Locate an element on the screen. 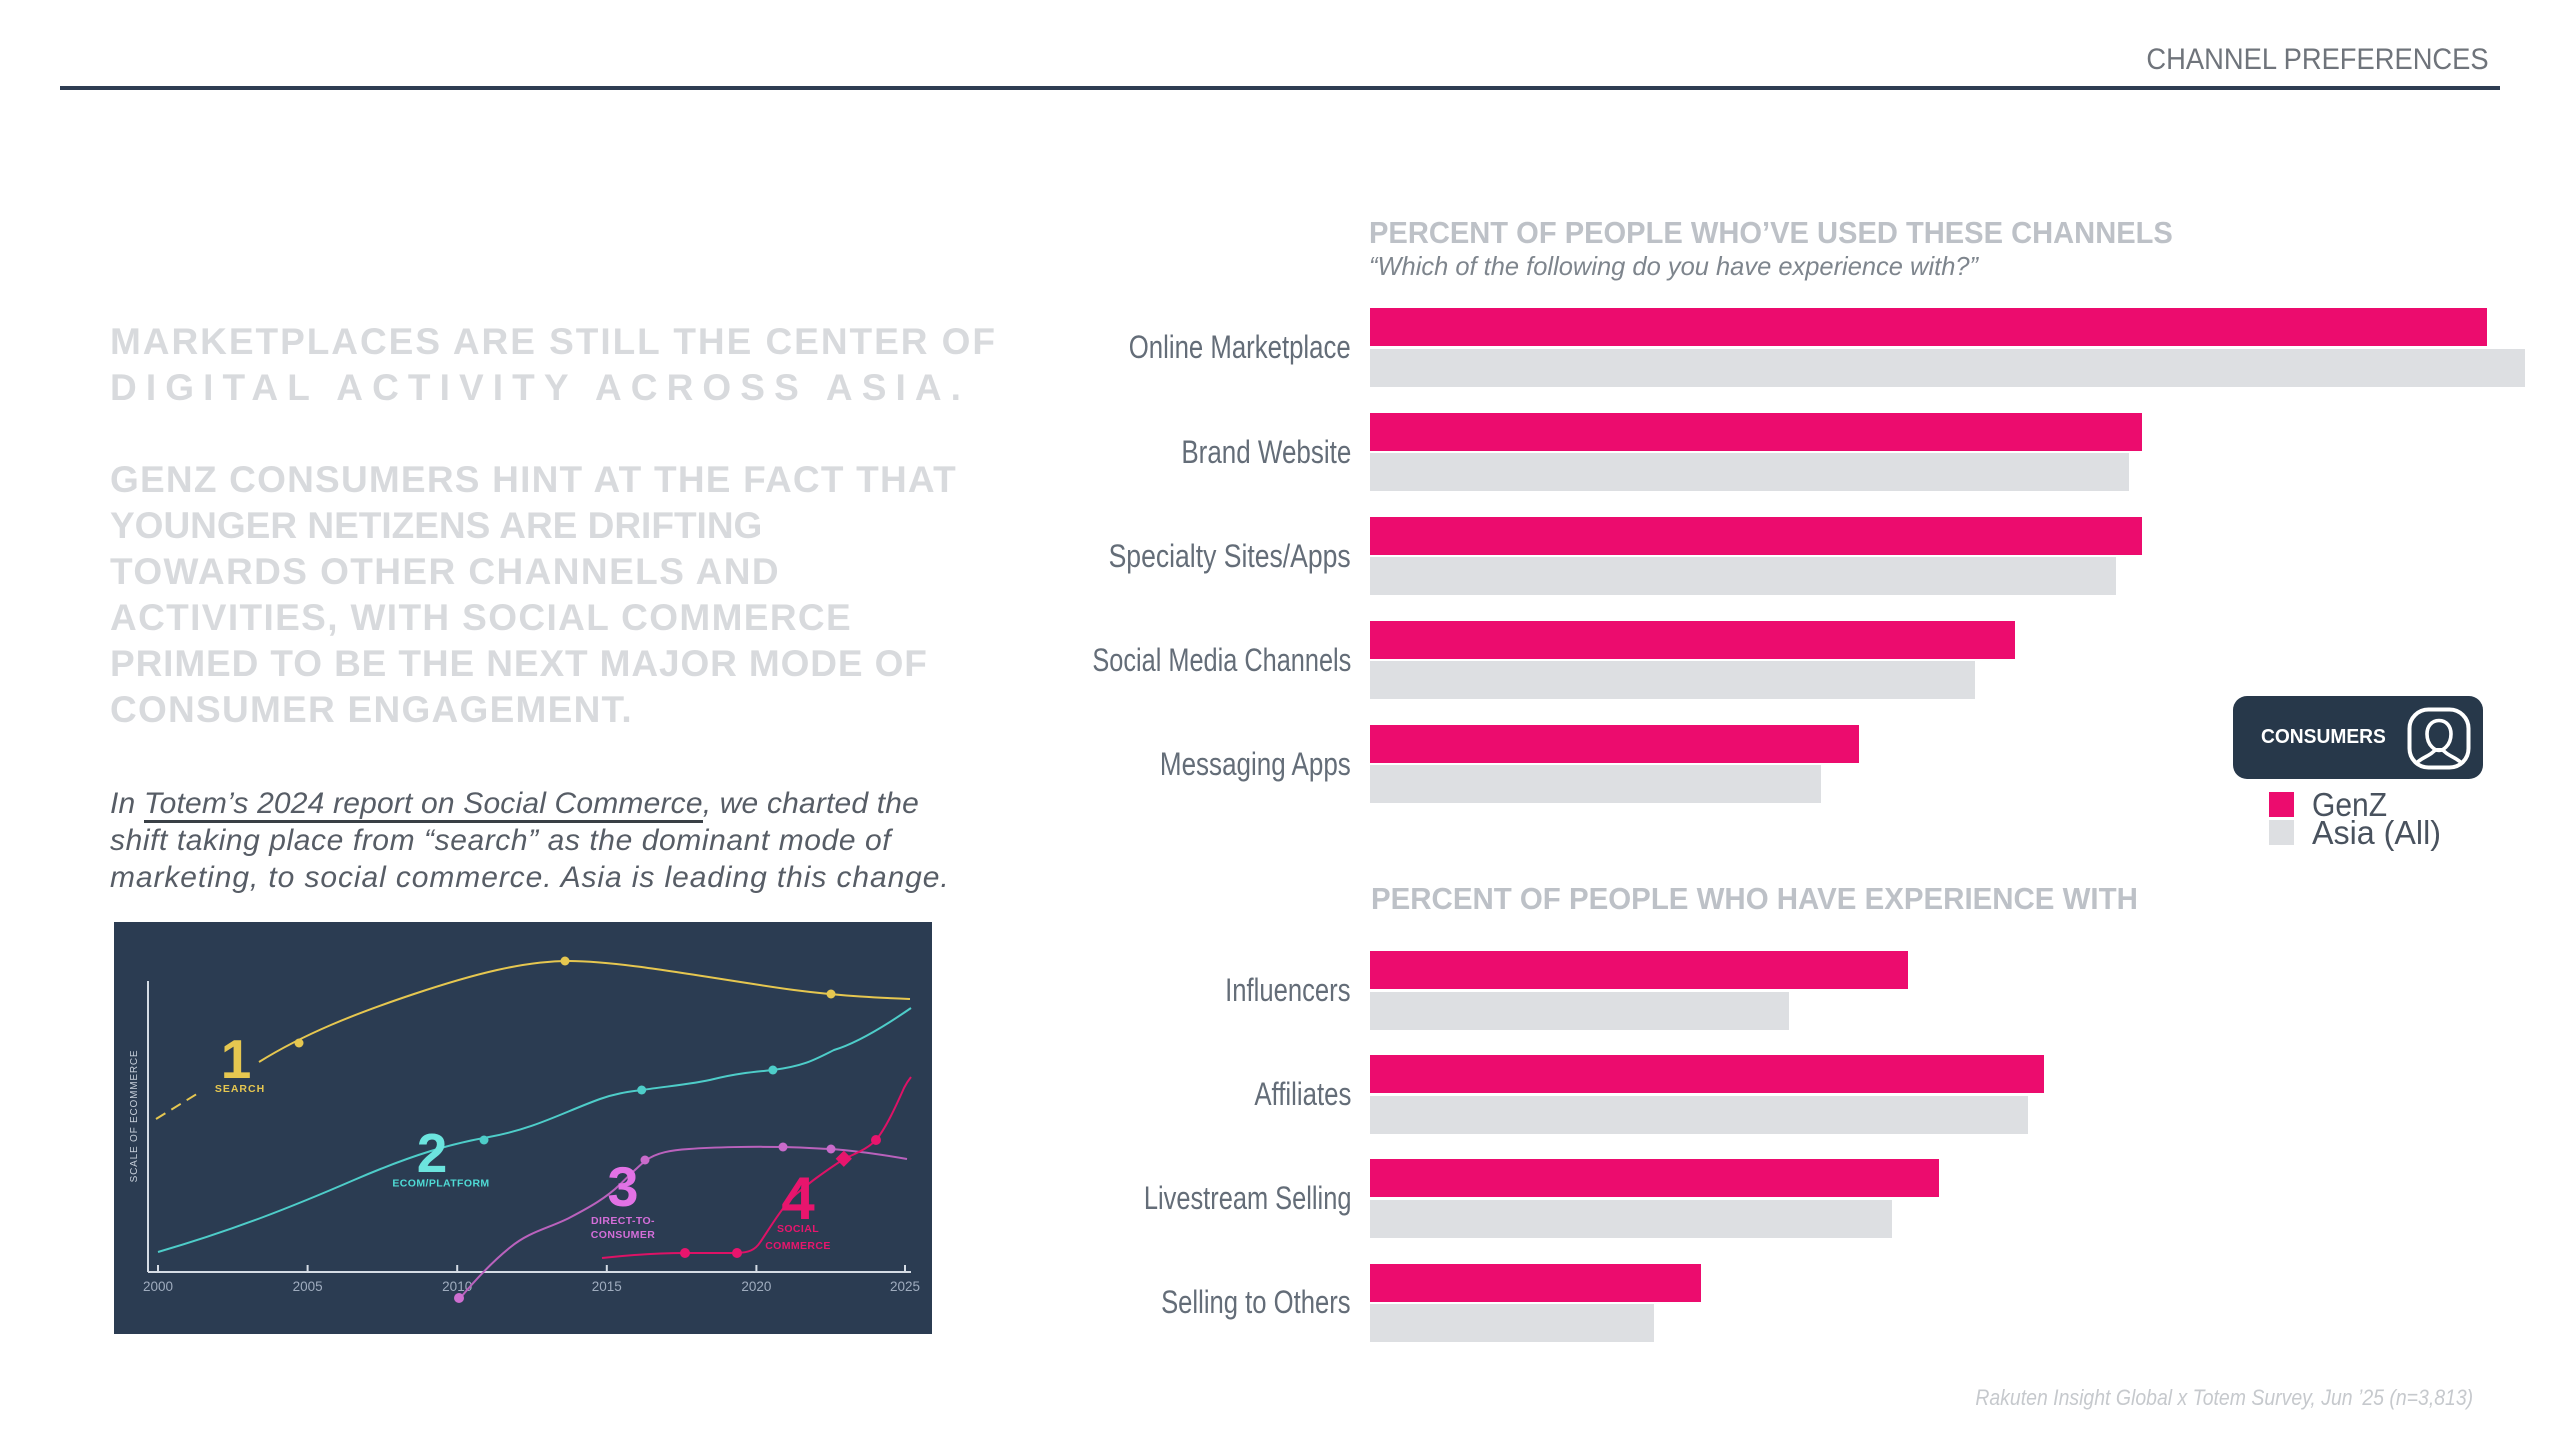  svg-text: 2020 is located at coordinates (756, 1286).